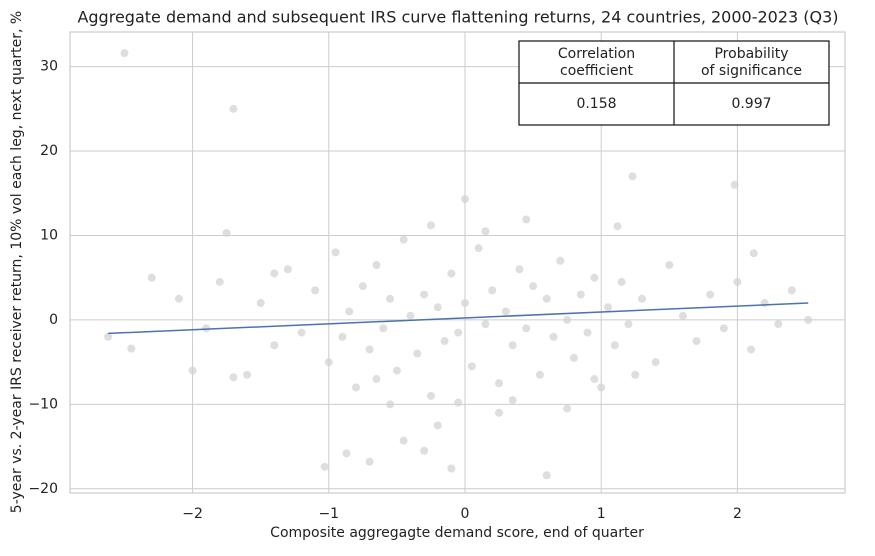  I want to click on fit-line, so click(458, 318).